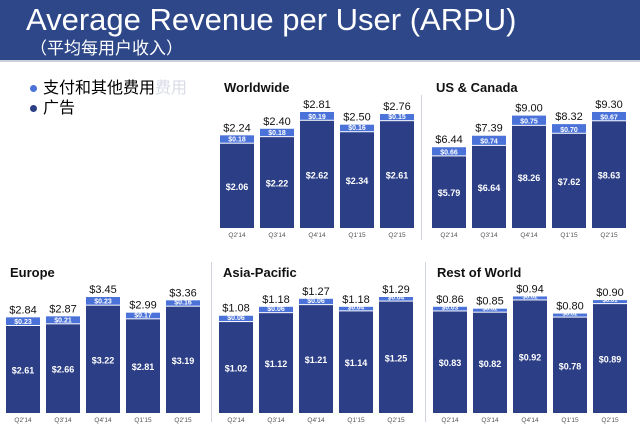  I want to click on data-label-payments: $0.03, so click(450, 307).